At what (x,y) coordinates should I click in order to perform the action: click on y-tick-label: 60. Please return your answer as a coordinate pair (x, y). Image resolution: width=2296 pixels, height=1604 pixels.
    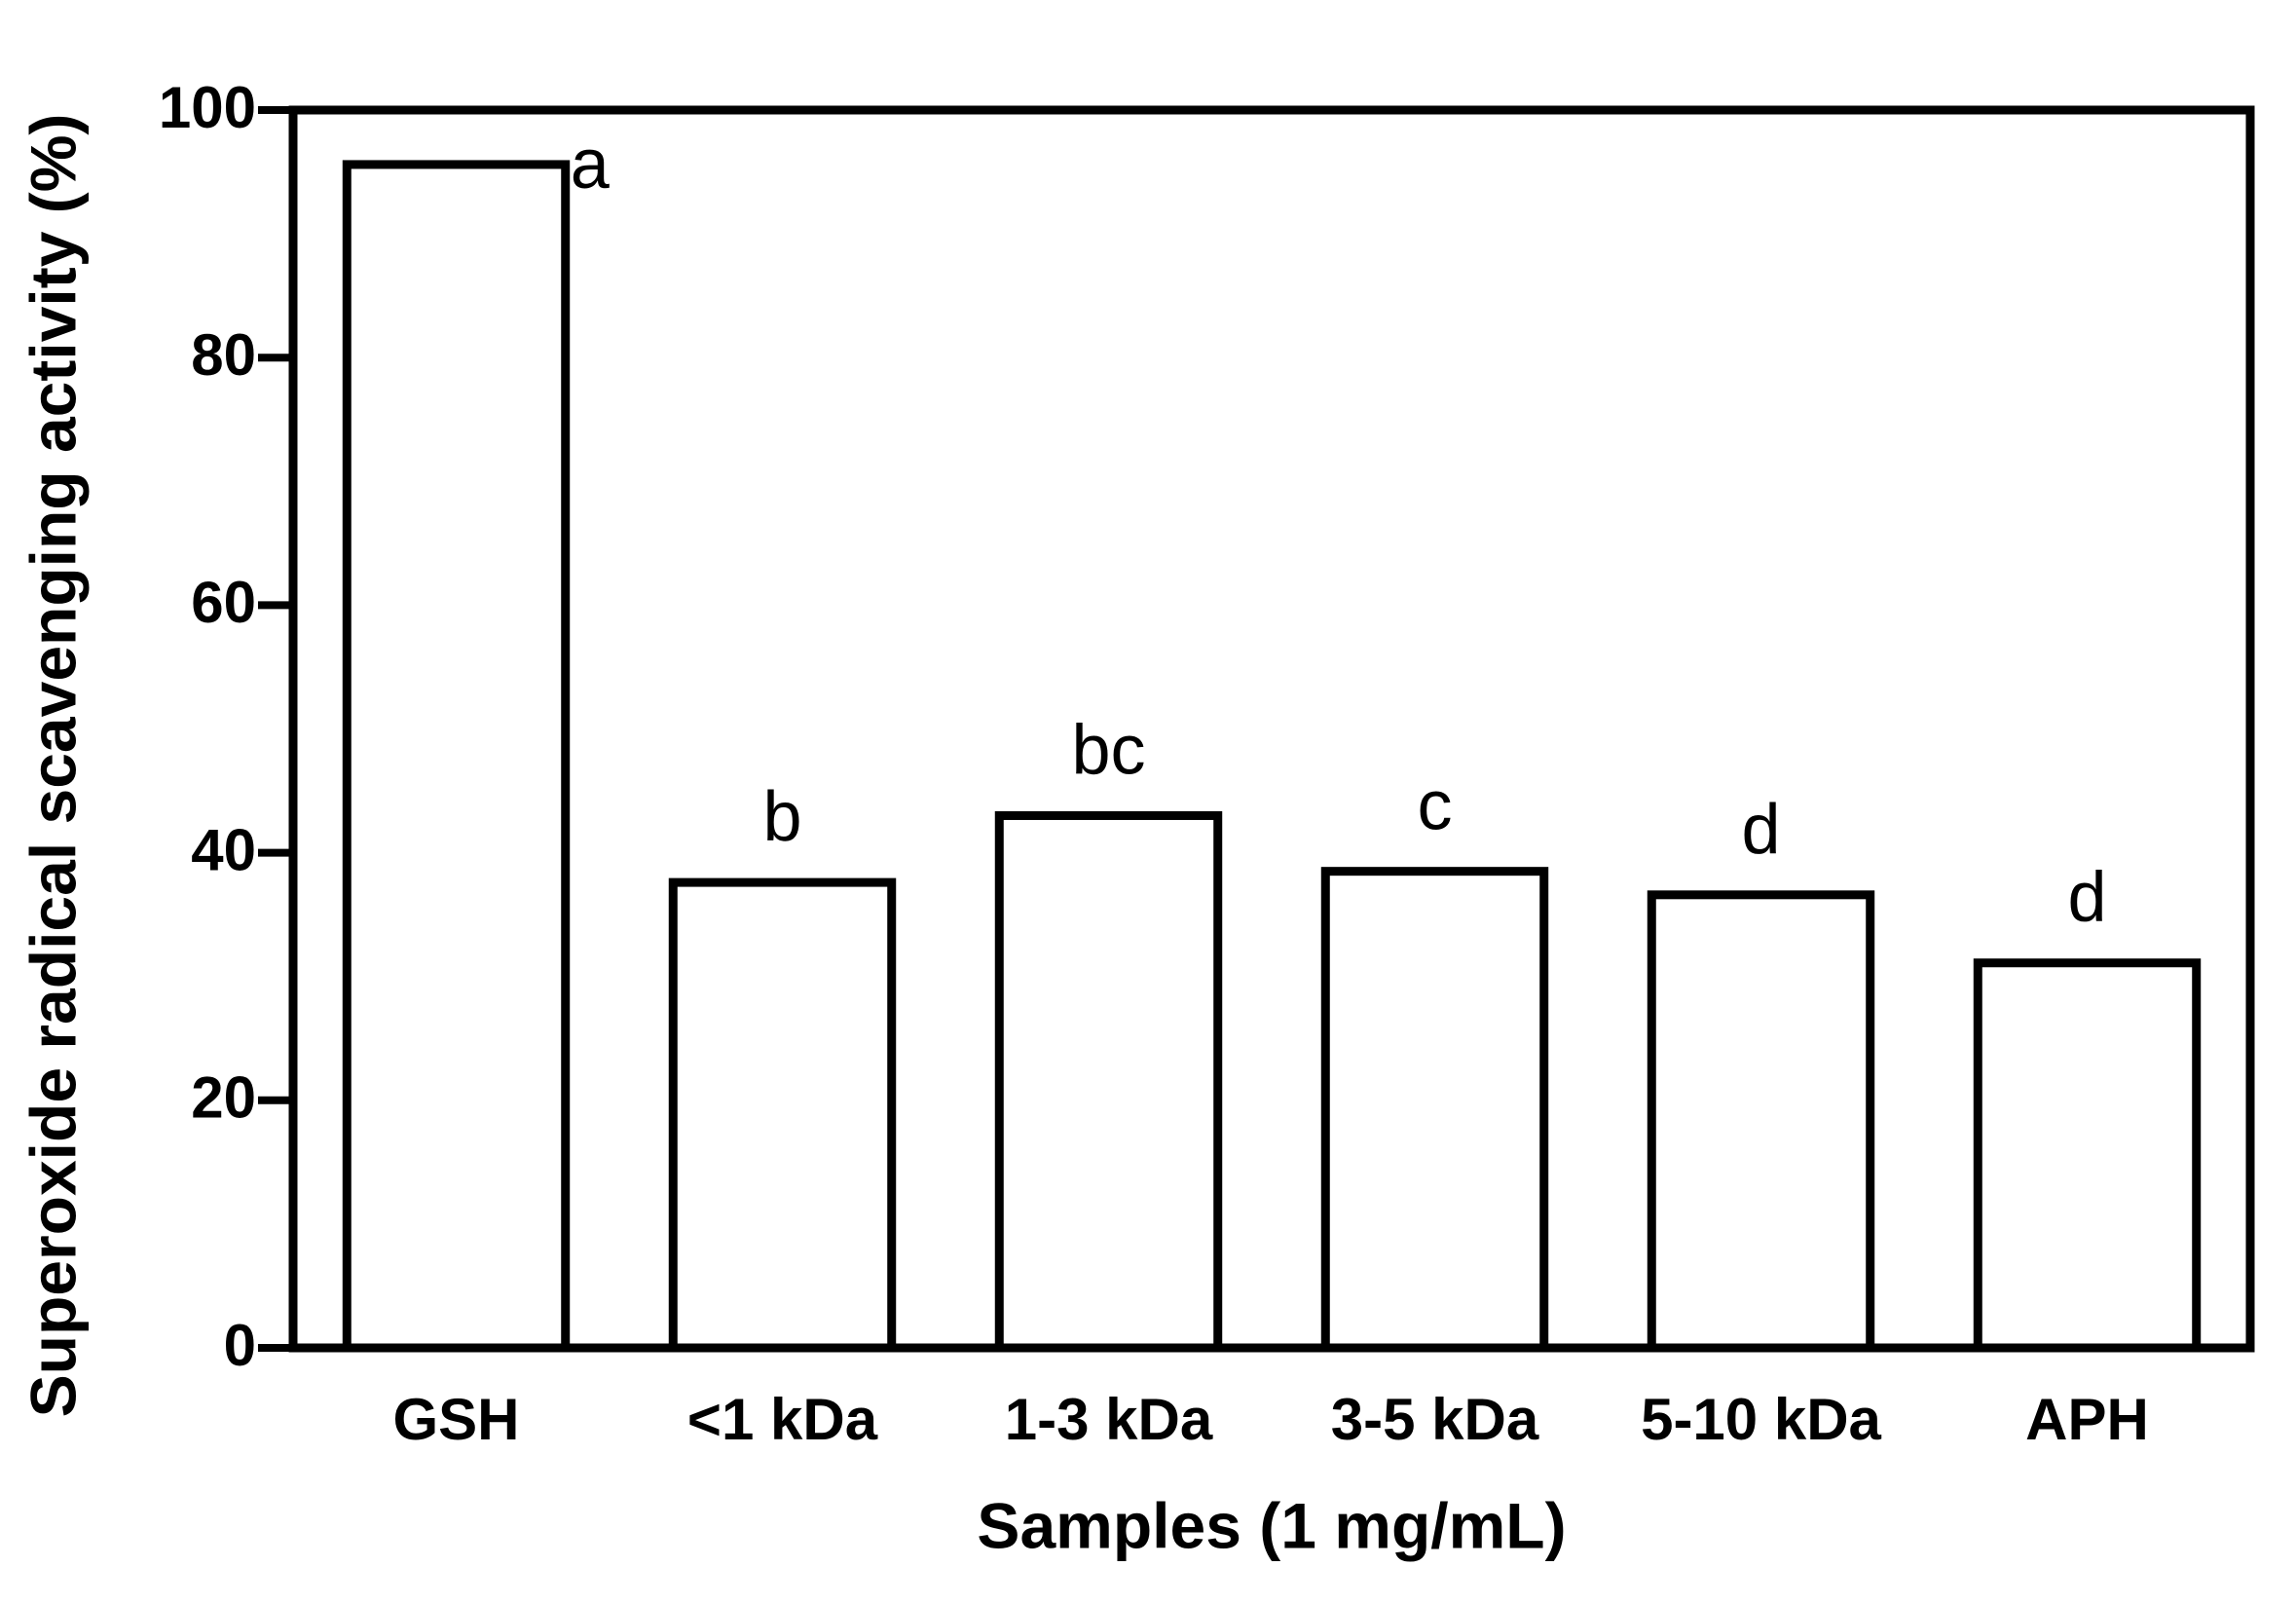
    Looking at the image, I should click on (223, 602).